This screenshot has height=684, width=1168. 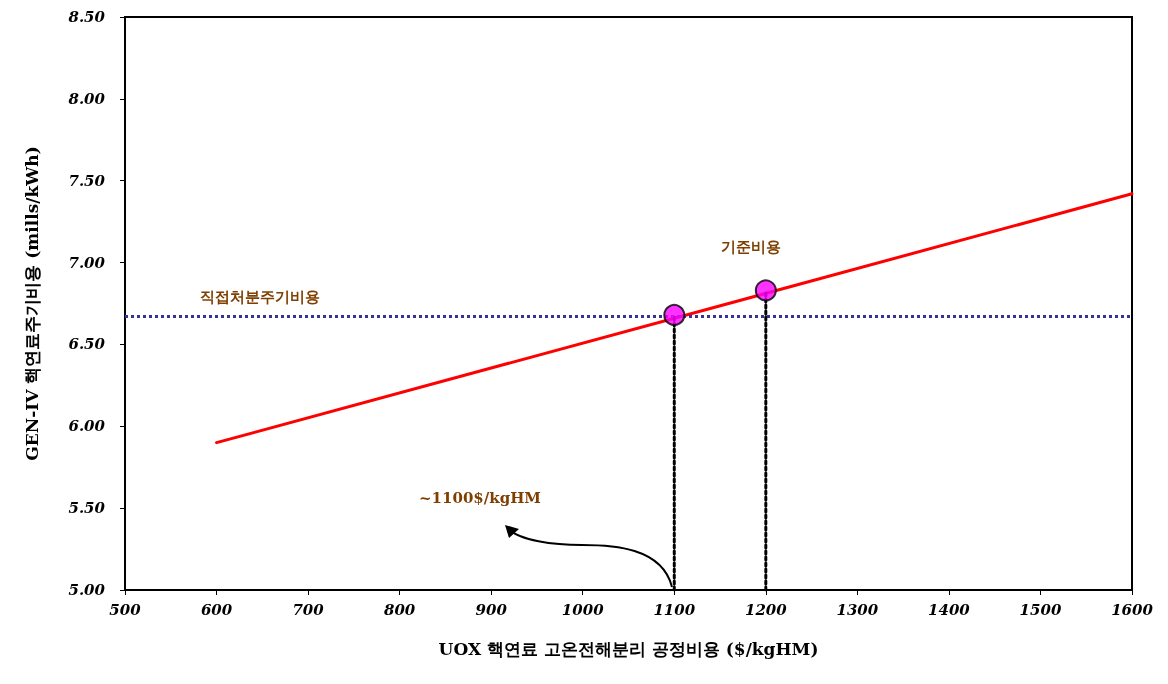 What do you see at coordinates (87, 508) in the screenshot?
I see `y-tick-label: 5.50` at bounding box center [87, 508].